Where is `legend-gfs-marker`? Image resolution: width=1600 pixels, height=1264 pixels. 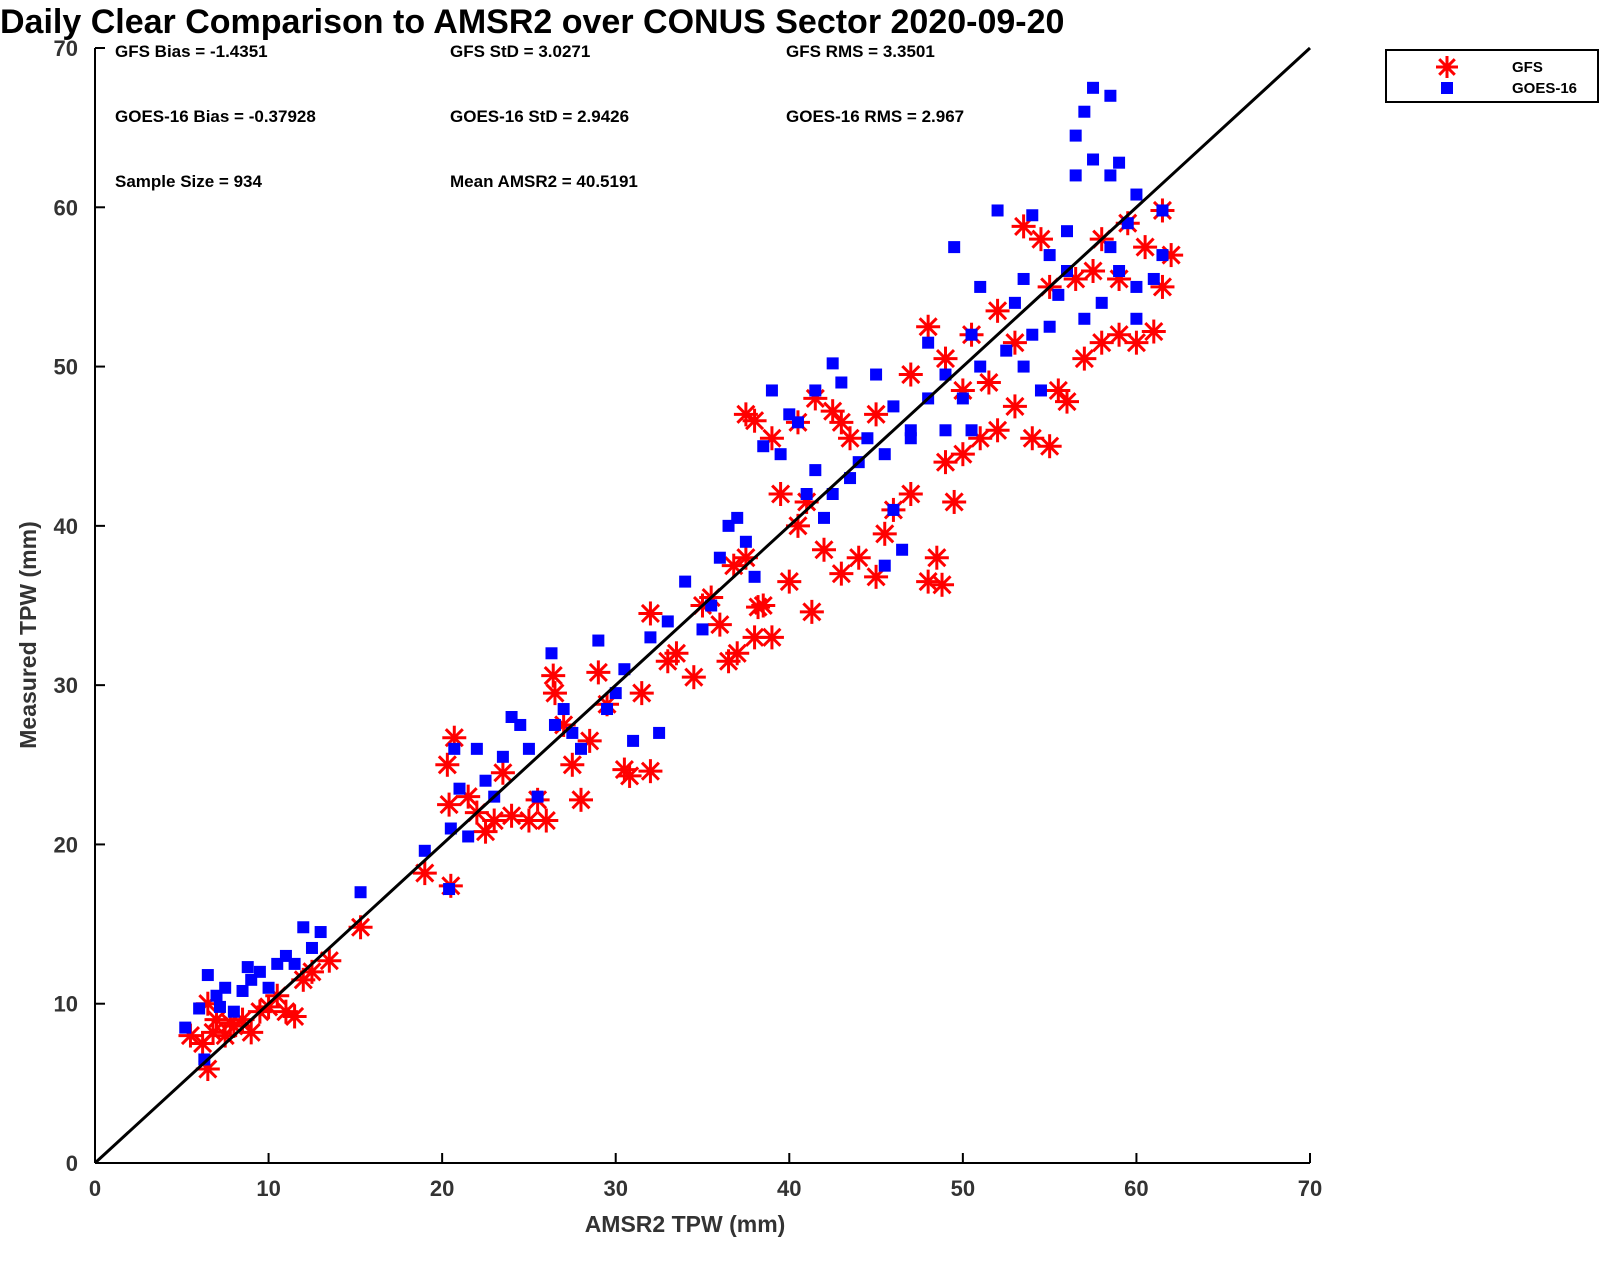 legend-gfs-marker is located at coordinates (1447, 67).